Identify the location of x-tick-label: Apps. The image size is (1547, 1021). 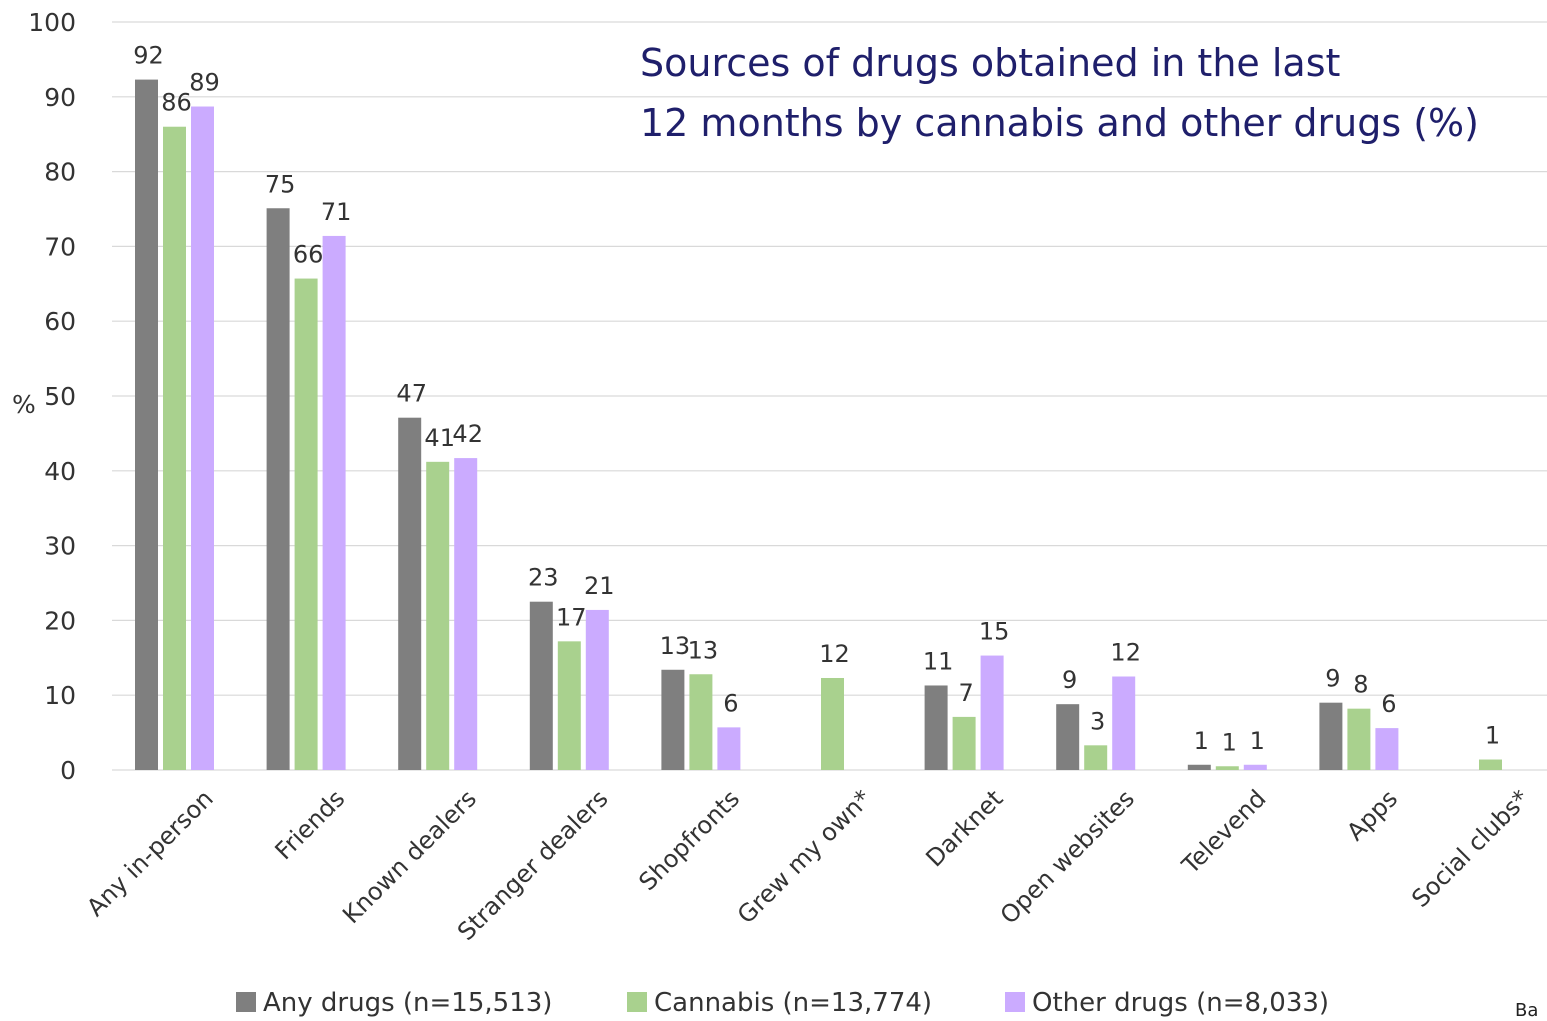
(1372, 815).